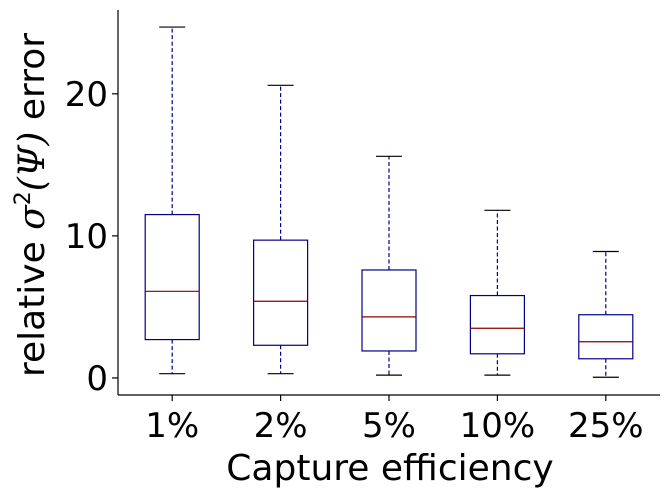 The width and height of the screenshot is (670, 496). What do you see at coordinates (32, 303) in the screenshot?
I see `y-axis-label-prefix: relative` at bounding box center [32, 303].